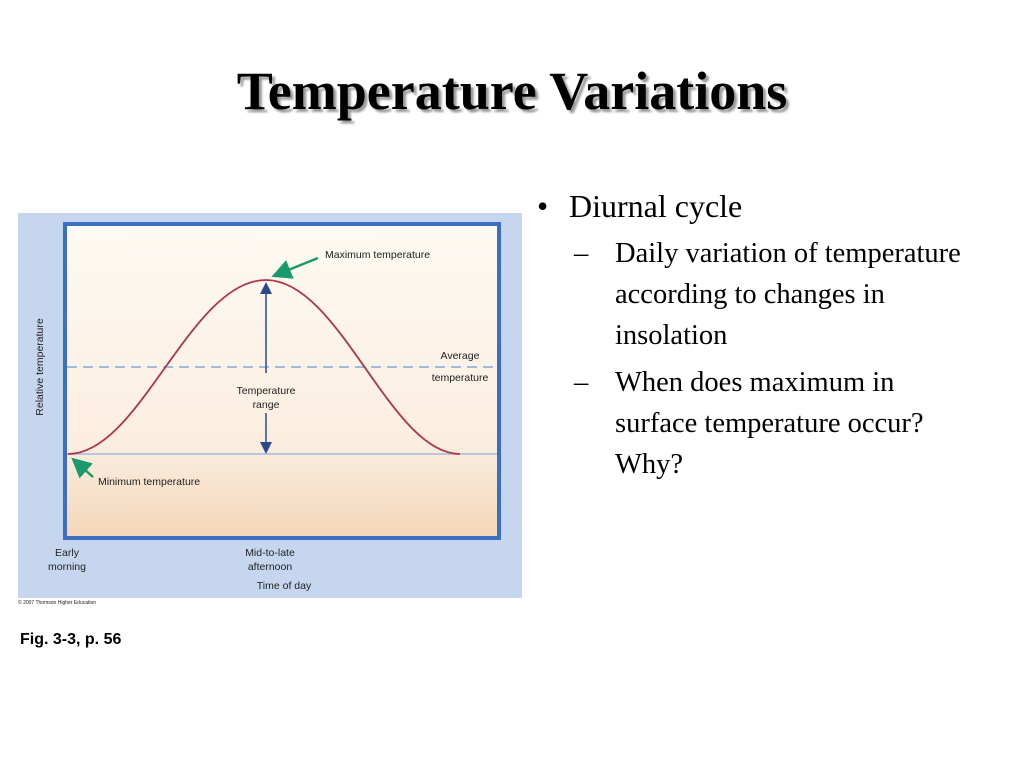 This screenshot has height=768, width=1024. I want to click on bullet: Diurnal cycle, so click(757, 206).